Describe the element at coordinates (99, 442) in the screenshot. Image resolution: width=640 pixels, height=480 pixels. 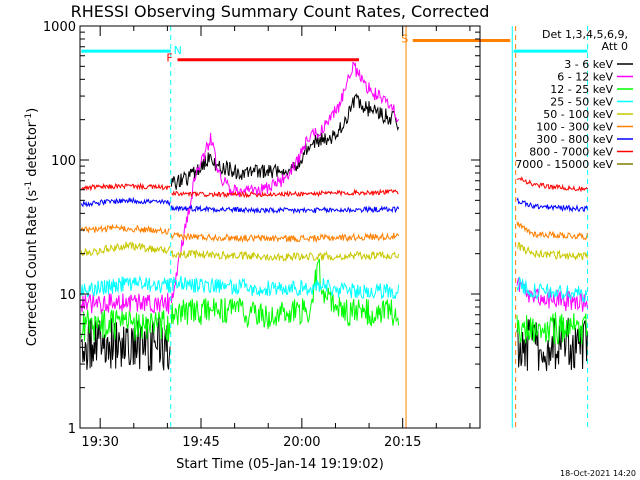
I see `x-tick-label-0: 19:30` at that location.